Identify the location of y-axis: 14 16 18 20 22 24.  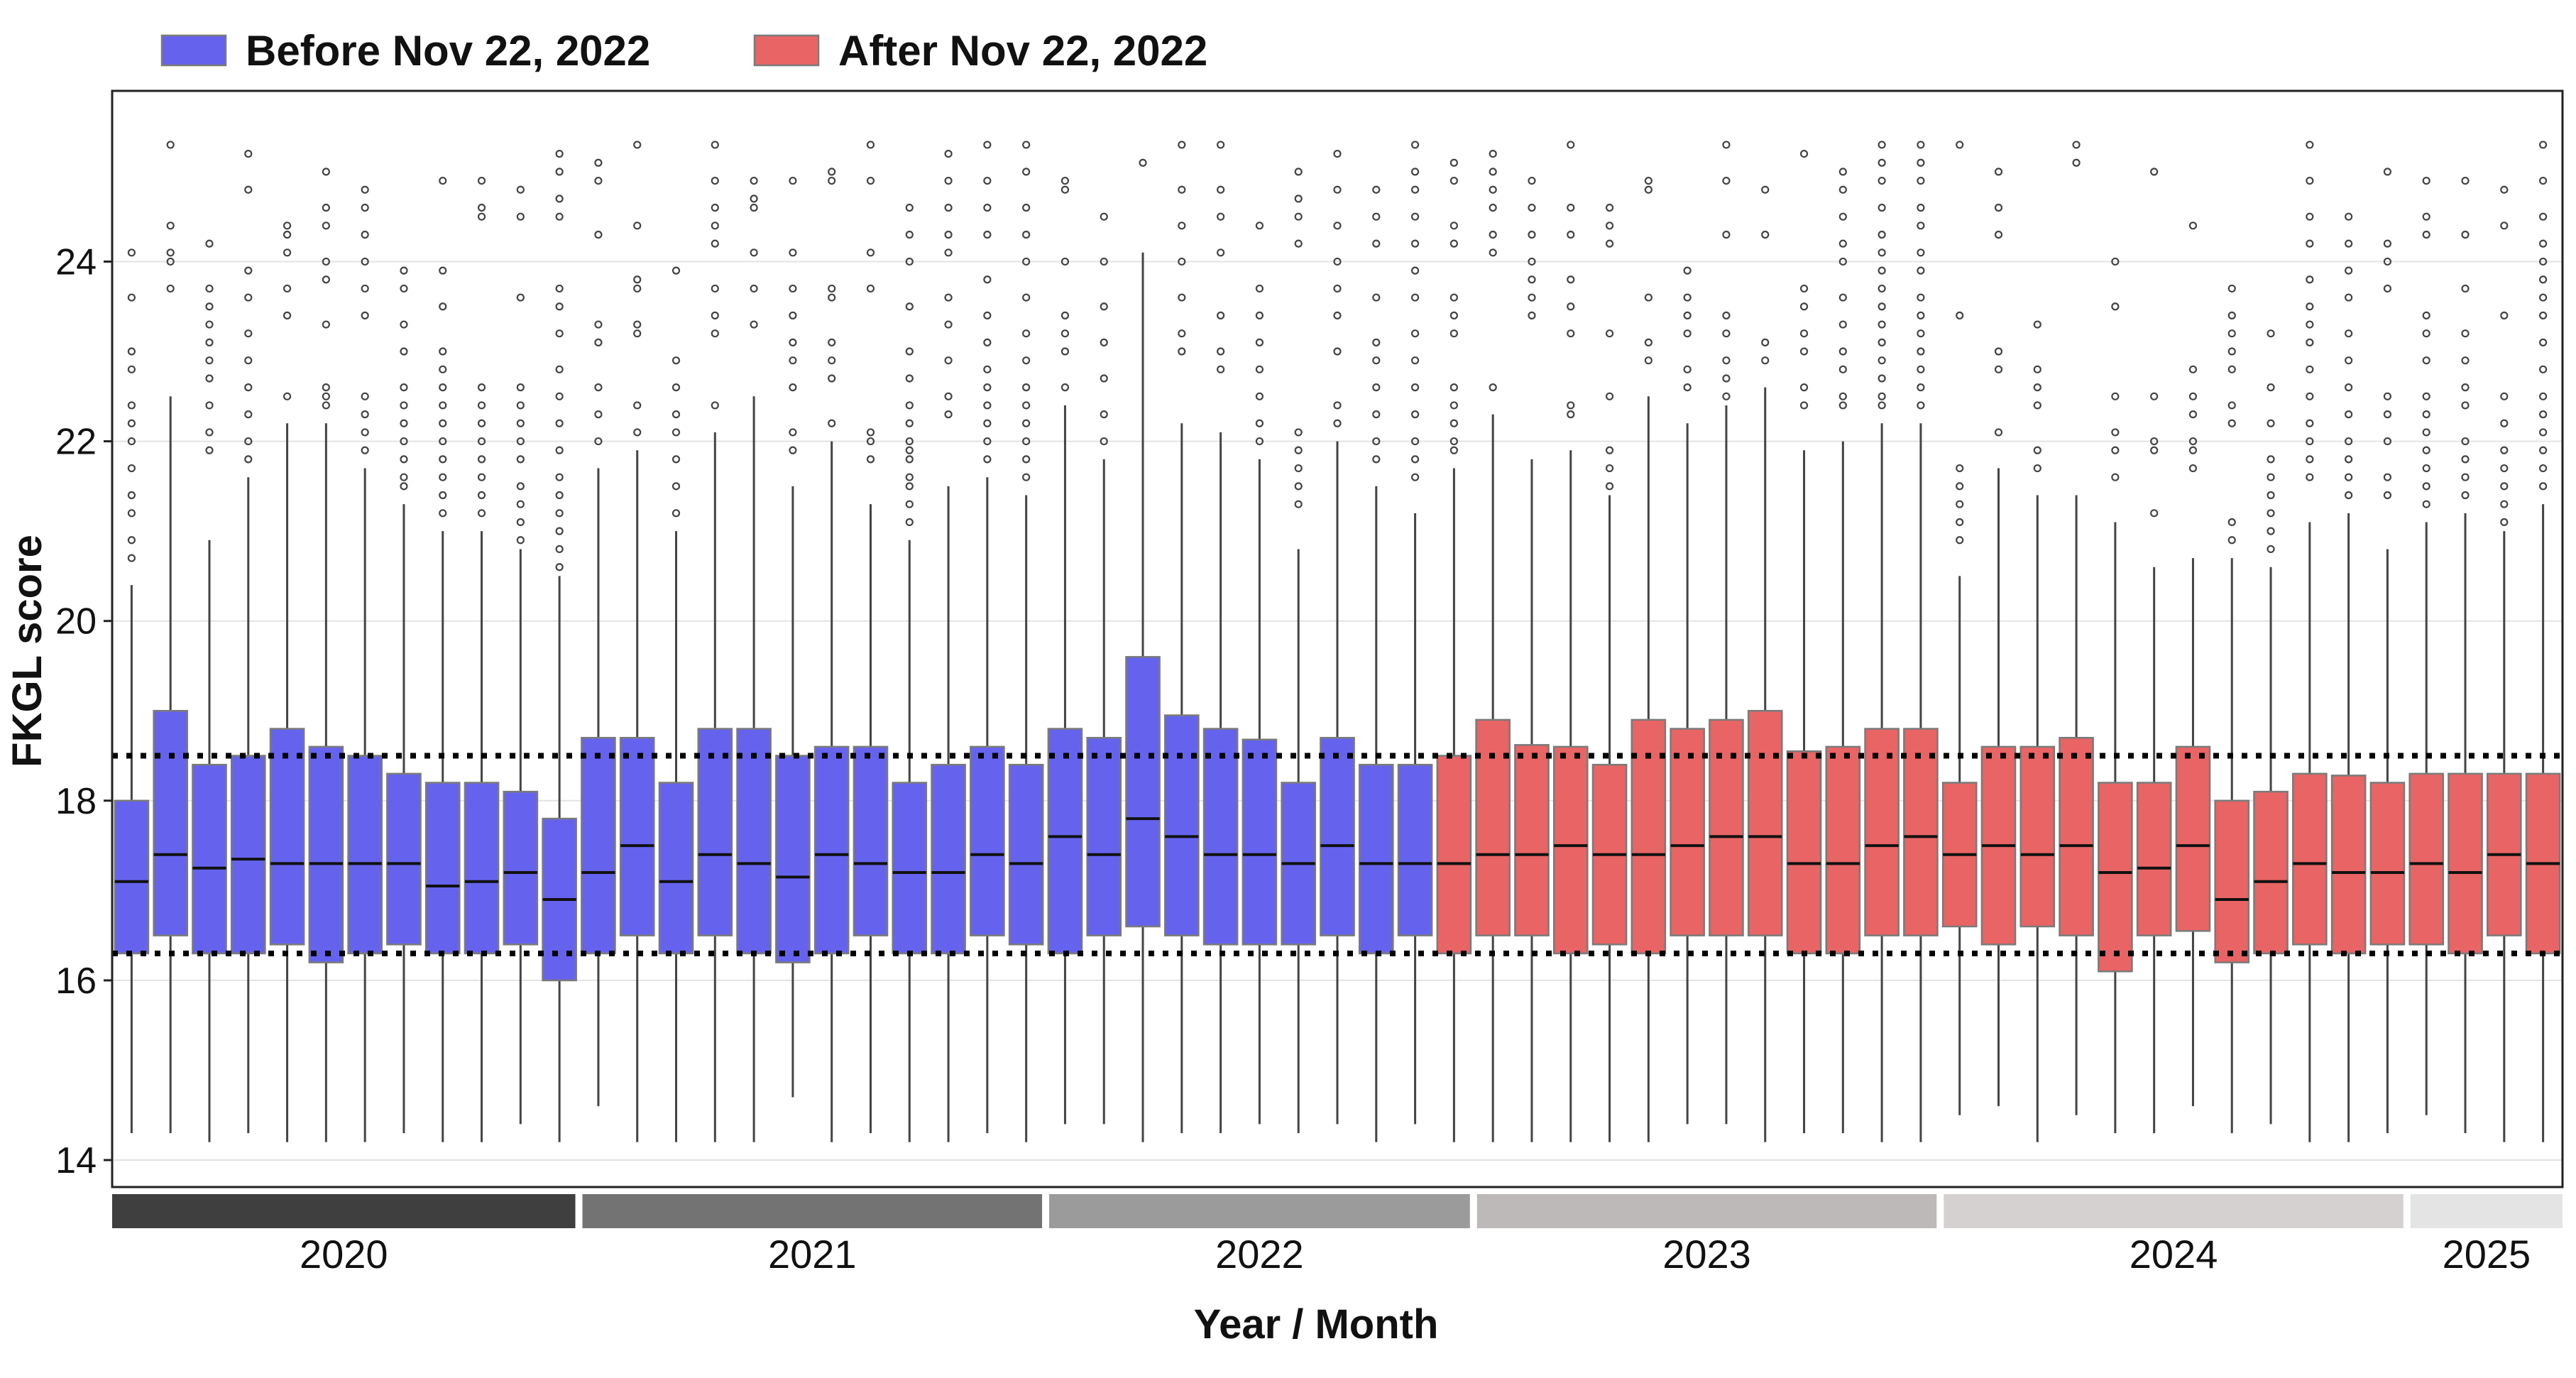
(83, 711).